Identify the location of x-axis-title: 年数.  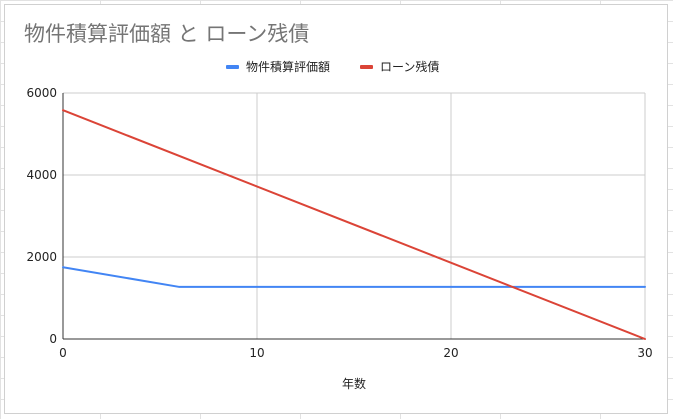
(354, 383).